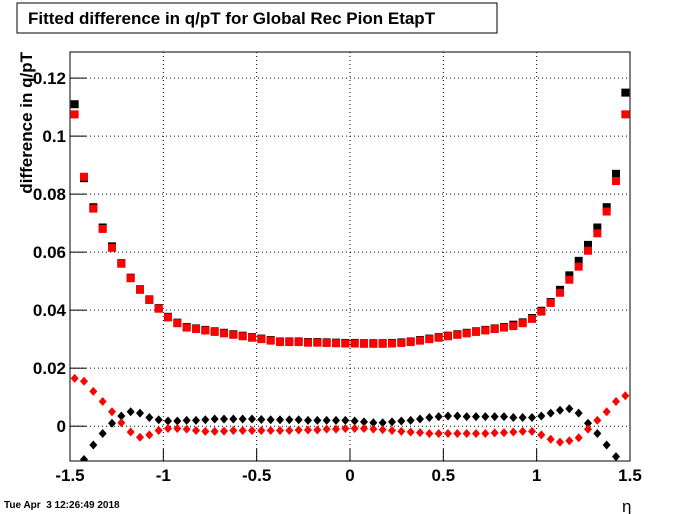 The width and height of the screenshot is (700, 514). I want to click on x-tick-label: -1.5, so click(69, 475).